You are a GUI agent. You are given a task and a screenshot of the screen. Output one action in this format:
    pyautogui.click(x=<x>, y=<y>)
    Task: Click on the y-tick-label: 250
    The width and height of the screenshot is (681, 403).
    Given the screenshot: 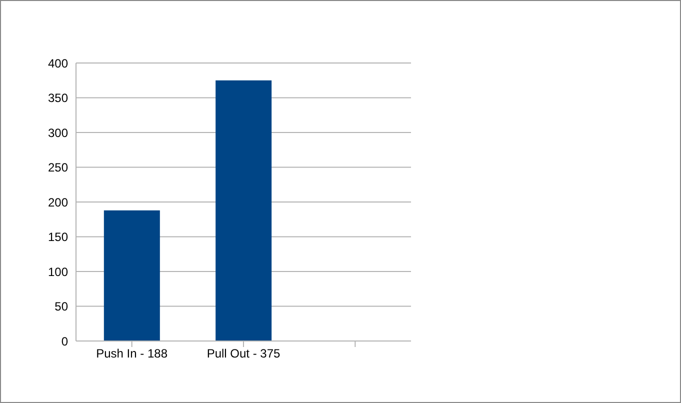 What is the action you would take?
    pyautogui.click(x=58, y=167)
    